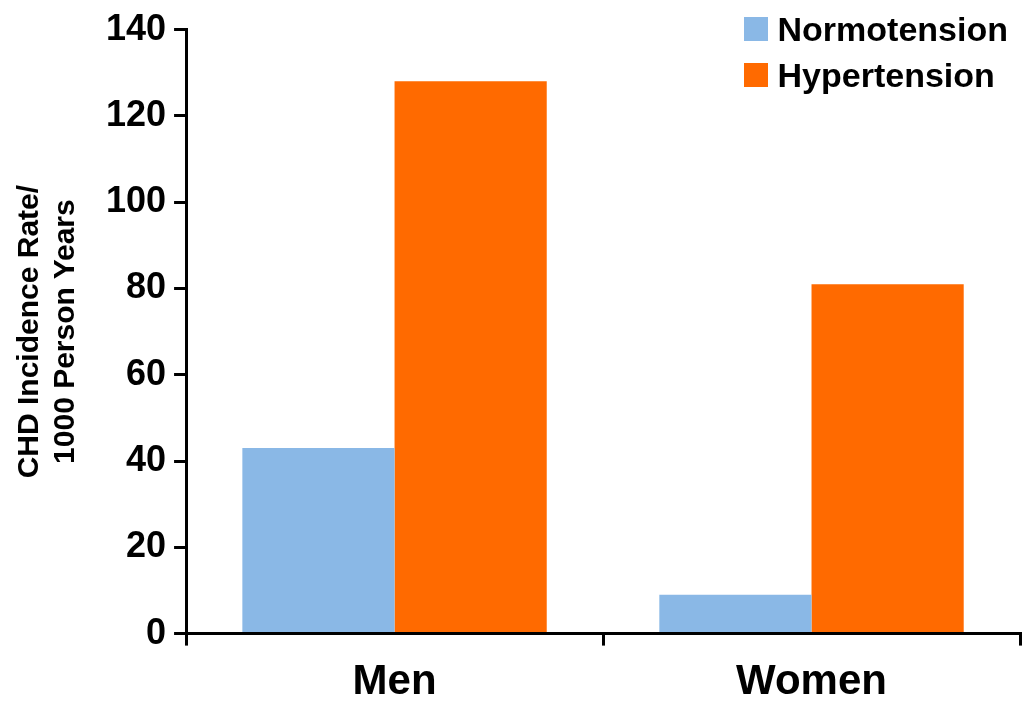  What do you see at coordinates (146, 458) in the screenshot?
I see `y-tick-label: 40` at bounding box center [146, 458].